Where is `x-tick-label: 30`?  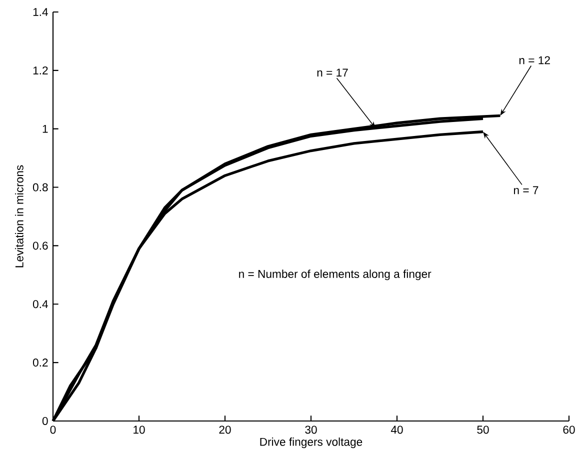
x-tick-label: 30 is located at coordinates (311, 430).